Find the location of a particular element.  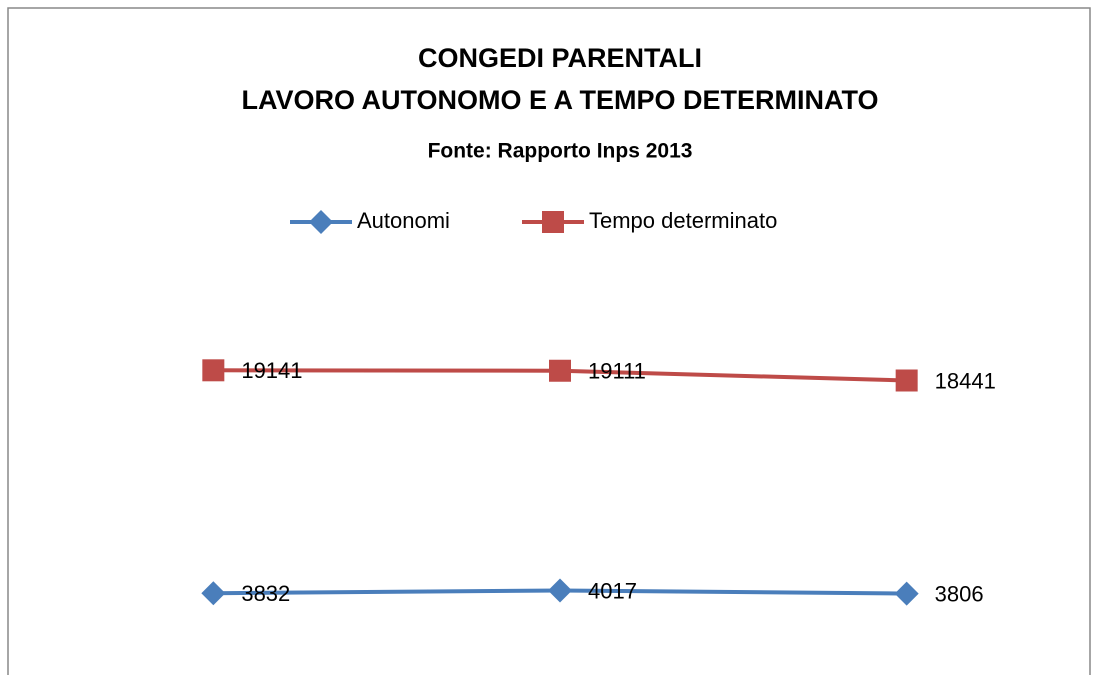

data-label: 18441 is located at coordinates (965, 380).